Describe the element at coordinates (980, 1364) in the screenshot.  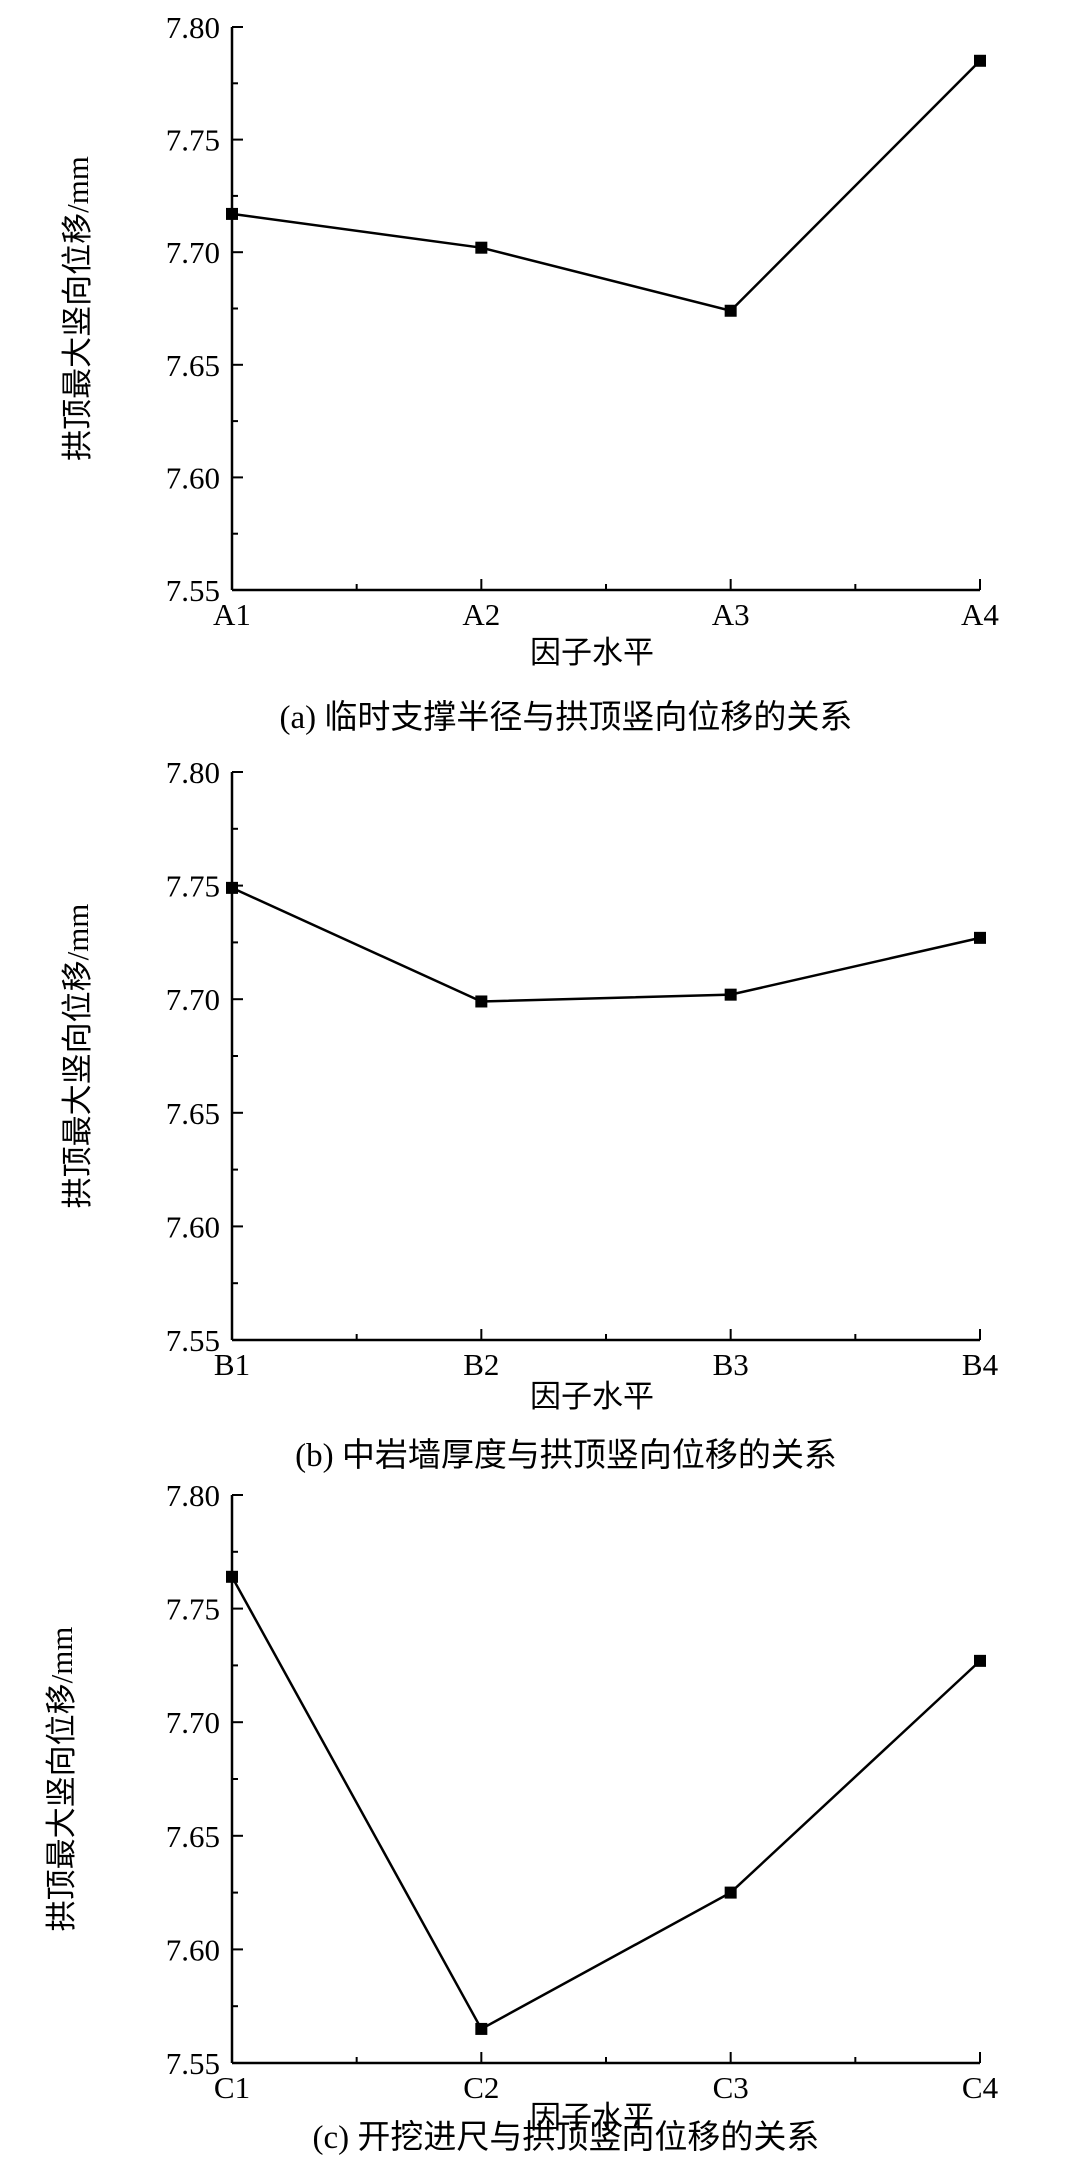
I see `x-tick-label: B4` at that location.